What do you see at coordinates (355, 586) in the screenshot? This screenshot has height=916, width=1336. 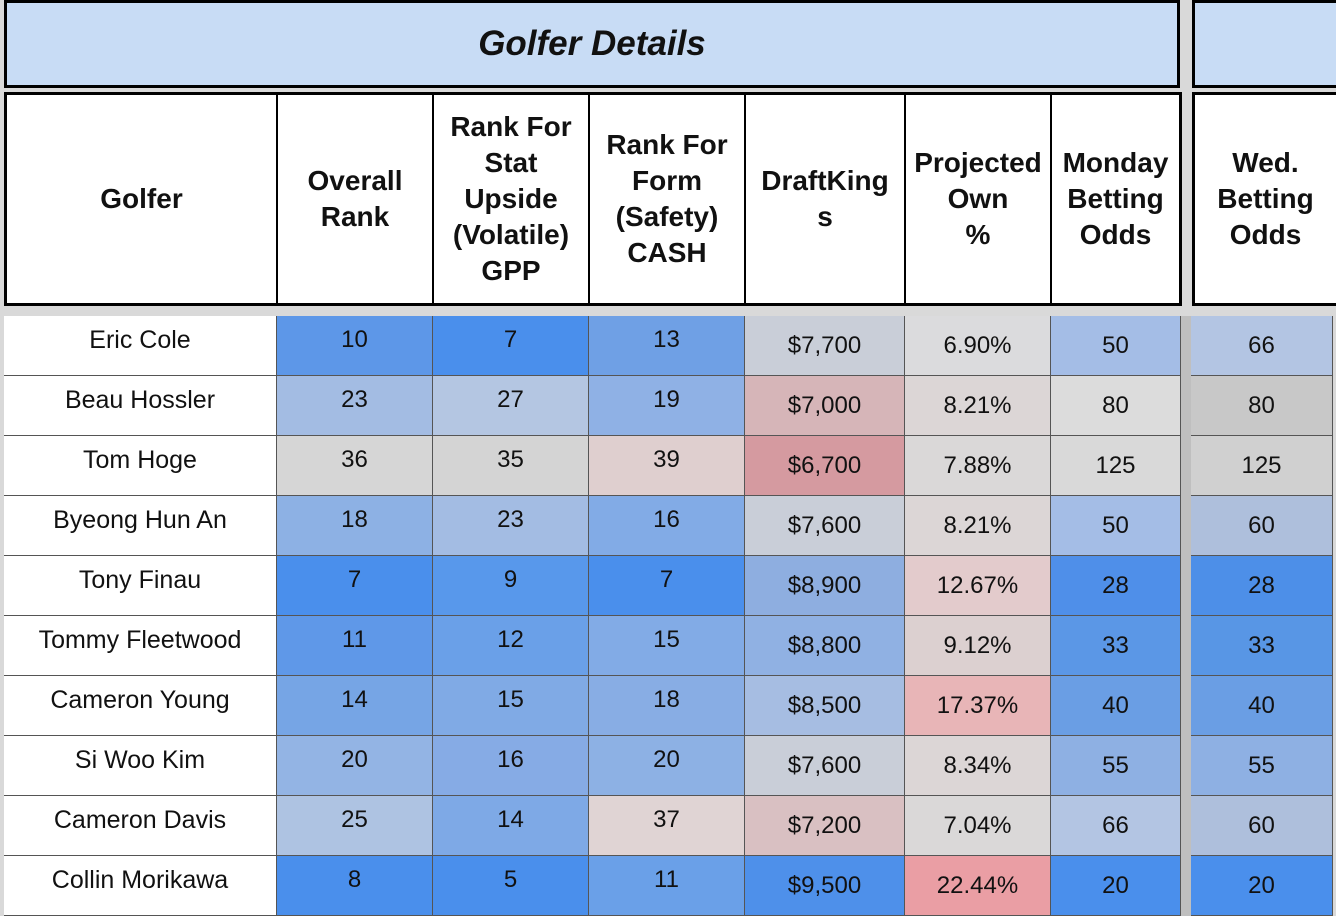 I see `overall-rank-cell: 7` at bounding box center [355, 586].